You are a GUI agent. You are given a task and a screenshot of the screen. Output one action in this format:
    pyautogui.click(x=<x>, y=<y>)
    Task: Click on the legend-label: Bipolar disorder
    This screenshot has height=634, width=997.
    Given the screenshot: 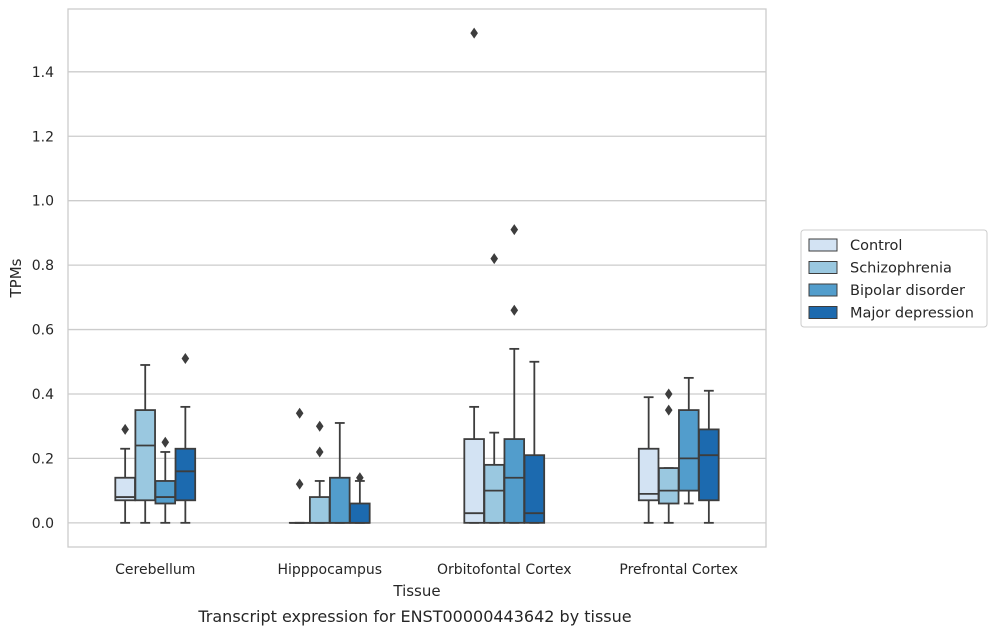 What is the action you would take?
    pyautogui.click(x=907, y=291)
    